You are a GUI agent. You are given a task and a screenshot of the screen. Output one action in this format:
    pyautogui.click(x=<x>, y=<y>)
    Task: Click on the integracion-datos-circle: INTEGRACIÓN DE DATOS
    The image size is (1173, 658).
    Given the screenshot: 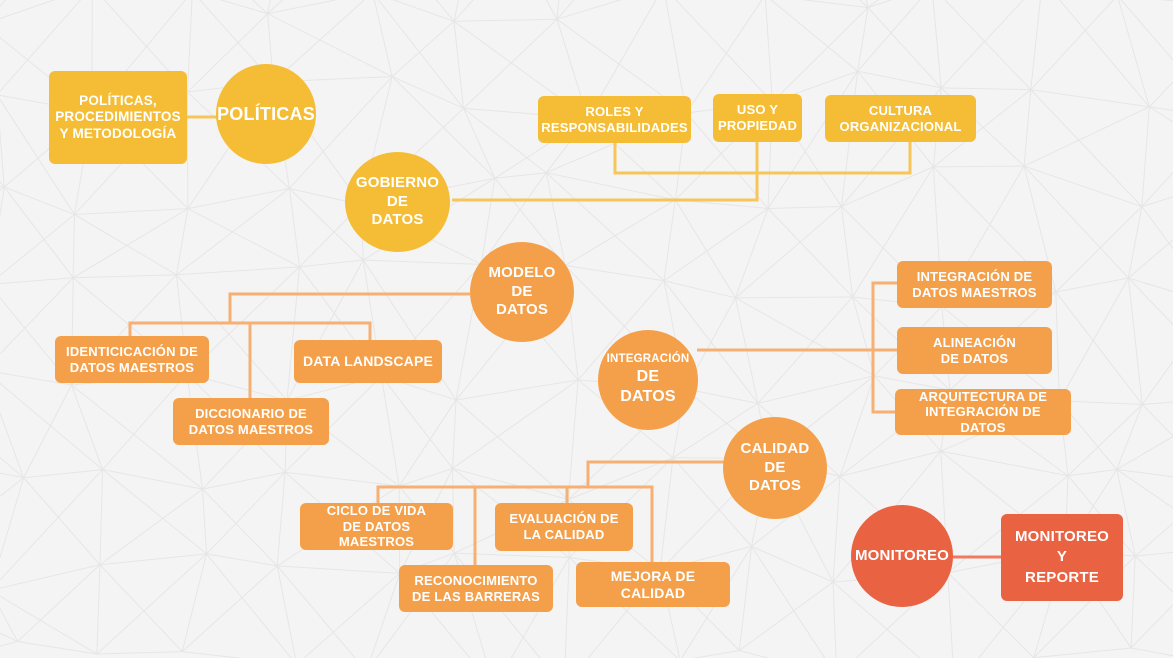 What is the action you would take?
    pyautogui.click(x=648, y=380)
    